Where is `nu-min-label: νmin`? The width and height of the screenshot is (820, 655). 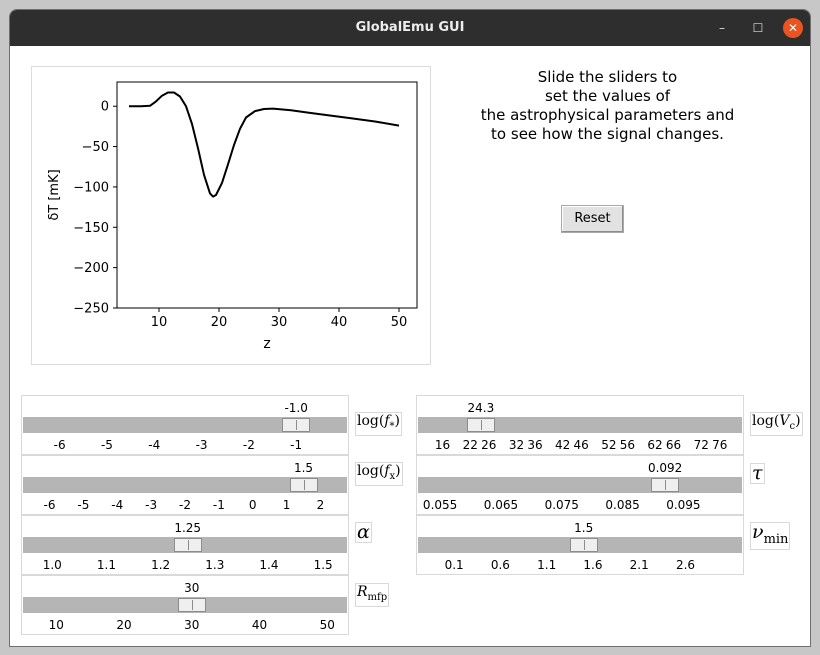
nu-min-label: νmin is located at coordinates (770, 535).